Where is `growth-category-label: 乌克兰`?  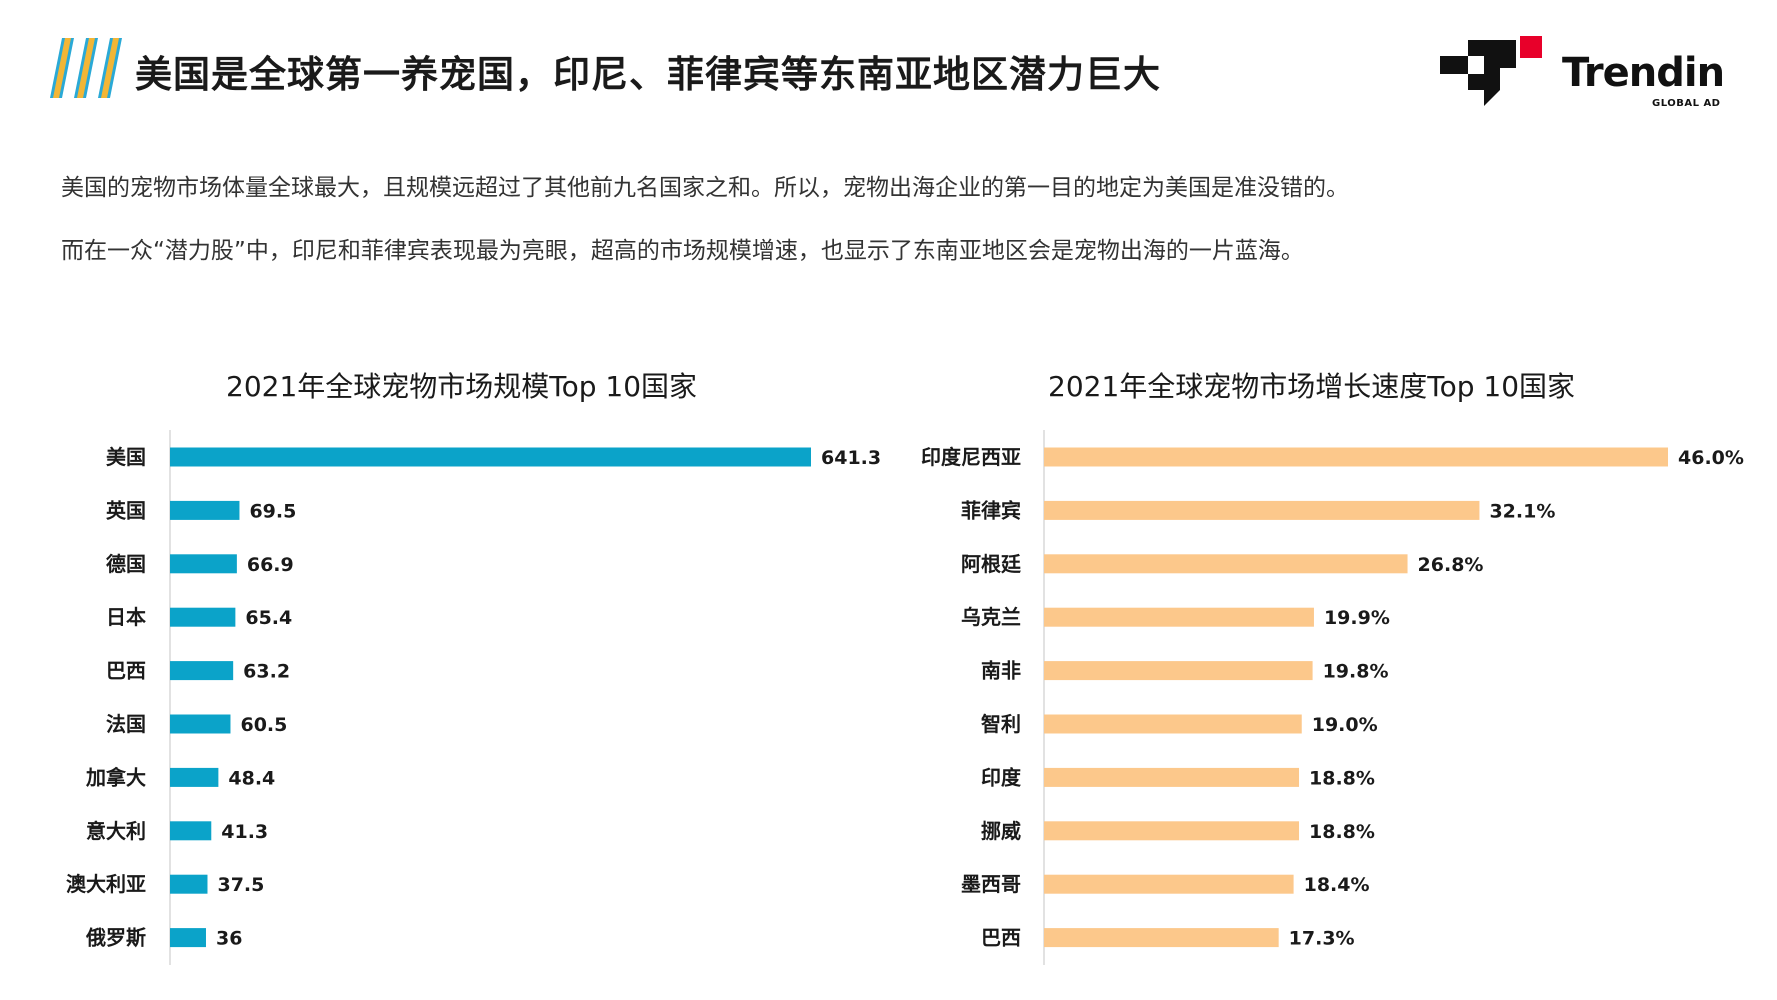
growth-category-label: 乌克兰 is located at coordinates (991, 617).